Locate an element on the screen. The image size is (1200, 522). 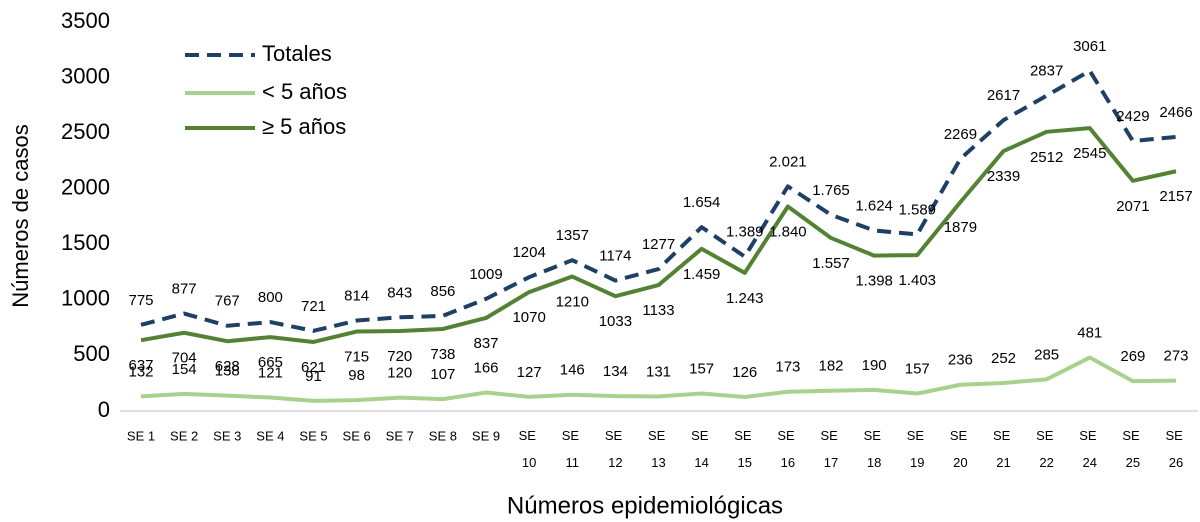
data-label: 1.557 is located at coordinates (831, 263).